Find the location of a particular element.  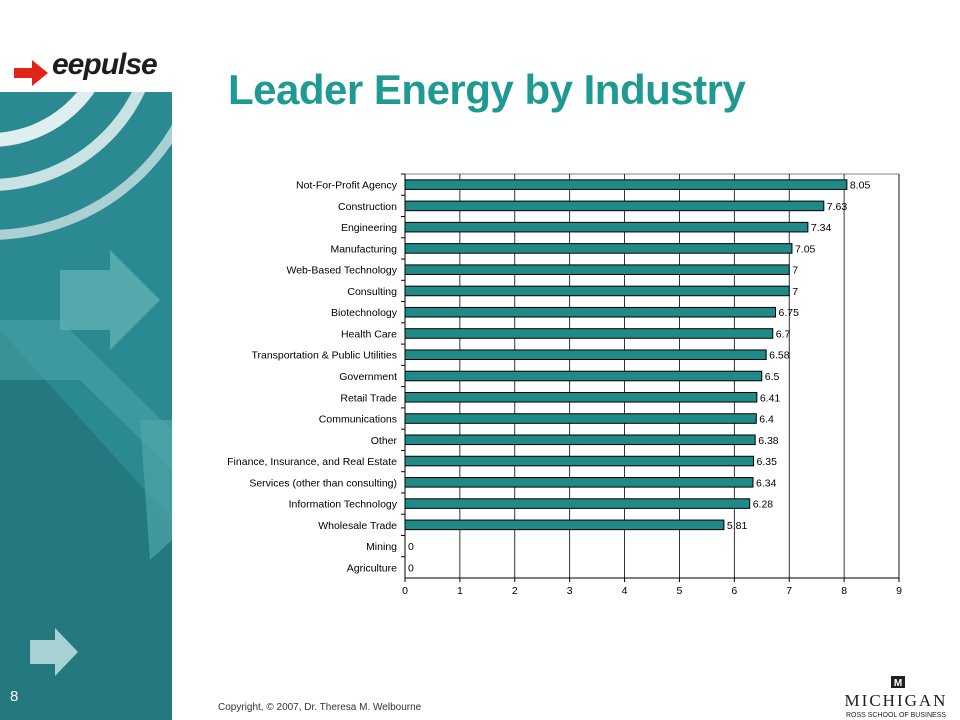

category-label: Engineering is located at coordinates (369, 228).